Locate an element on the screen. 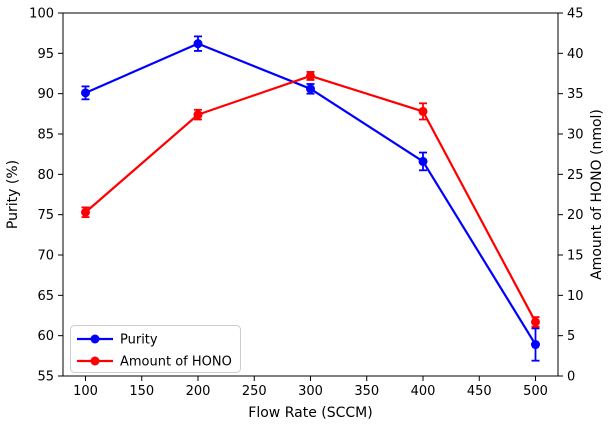 The height and width of the screenshot is (429, 610). x-tick-label: 100 is located at coordinates (85, 391).